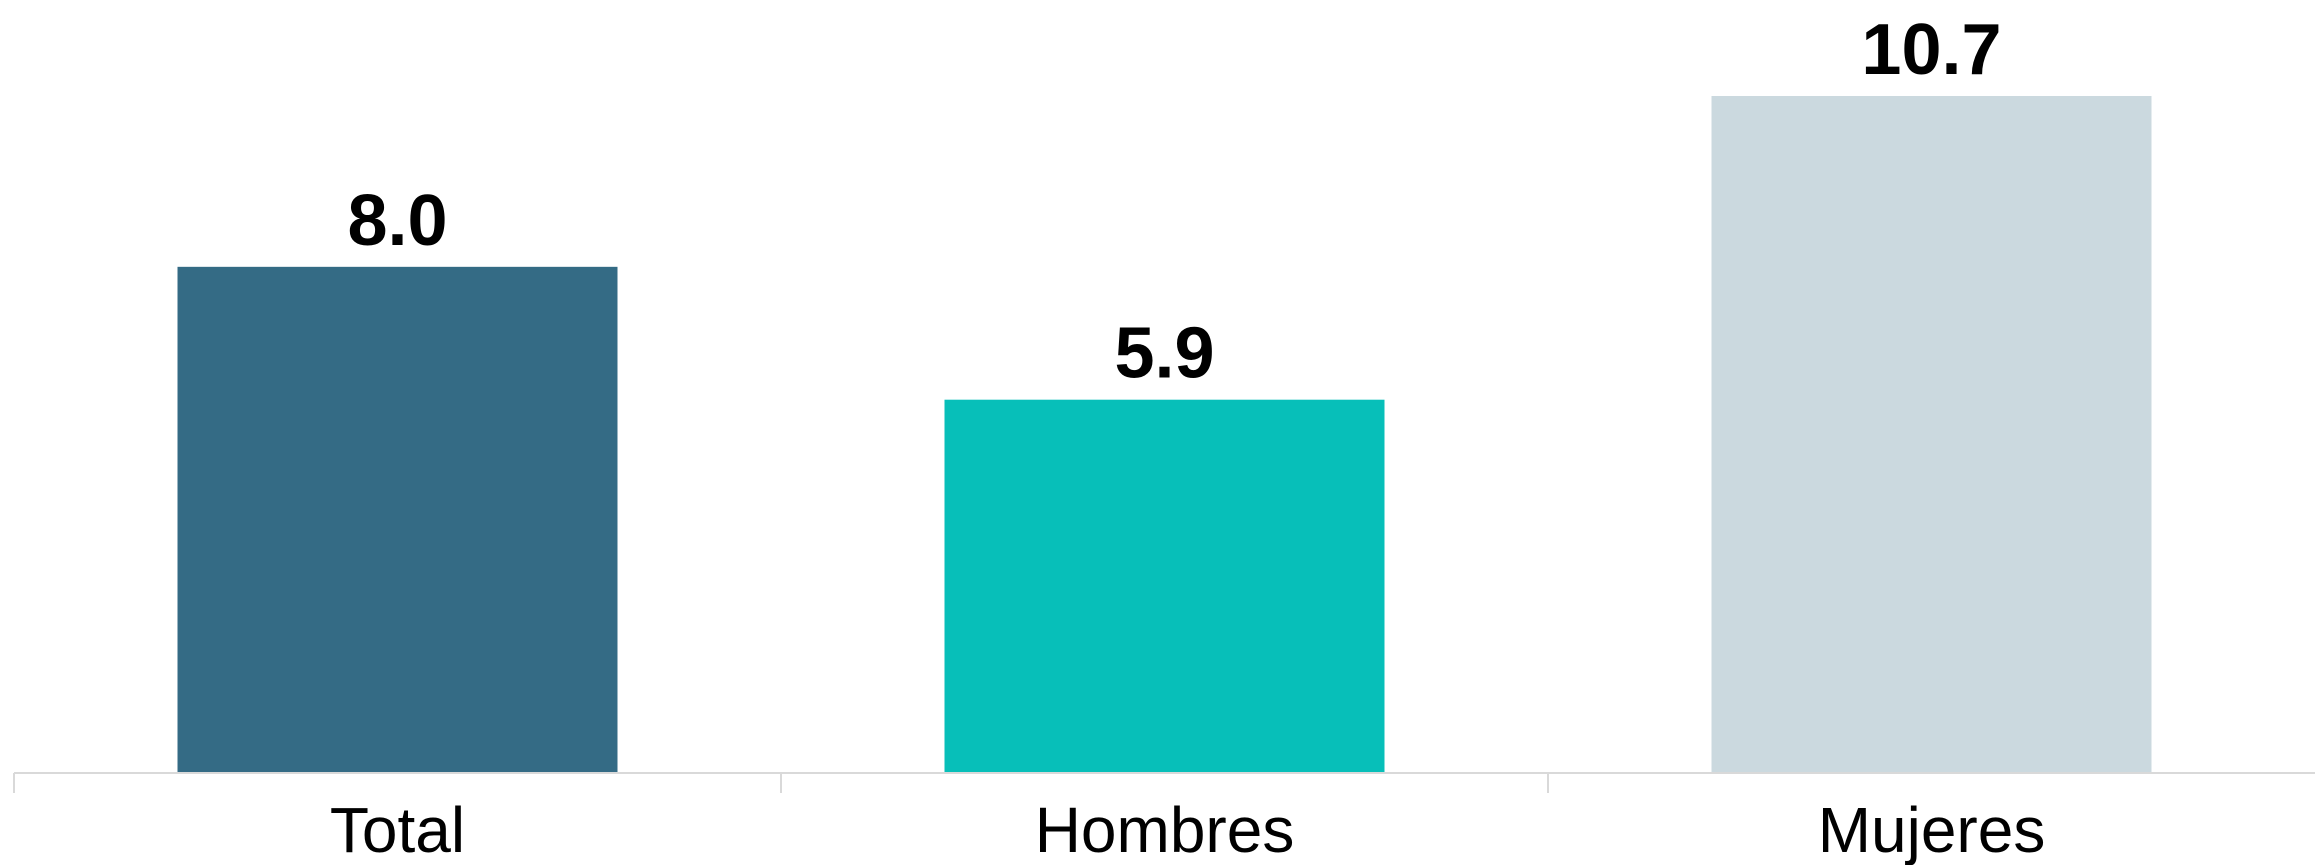  Describe the element at coordinates (1931, 50) in the screenshot. I see `data-label-mujeres: 10.7` at that location.